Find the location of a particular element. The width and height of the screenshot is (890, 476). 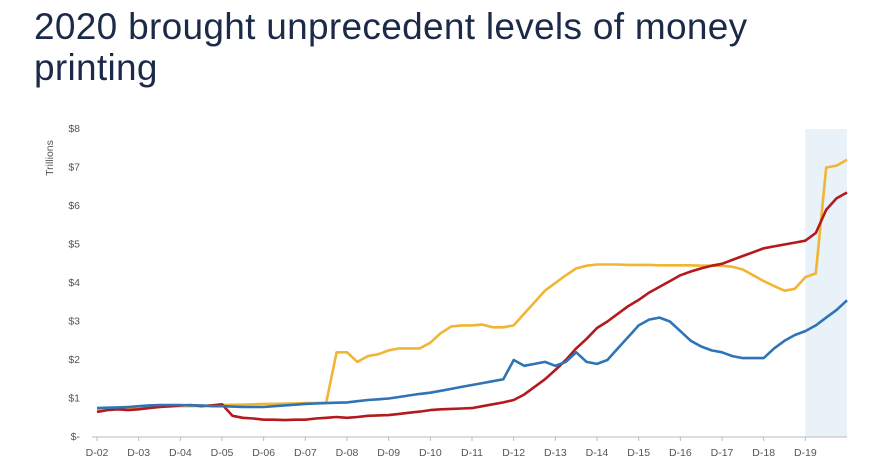

x-tick-label: D-13 is located at coordinates (555, 453).